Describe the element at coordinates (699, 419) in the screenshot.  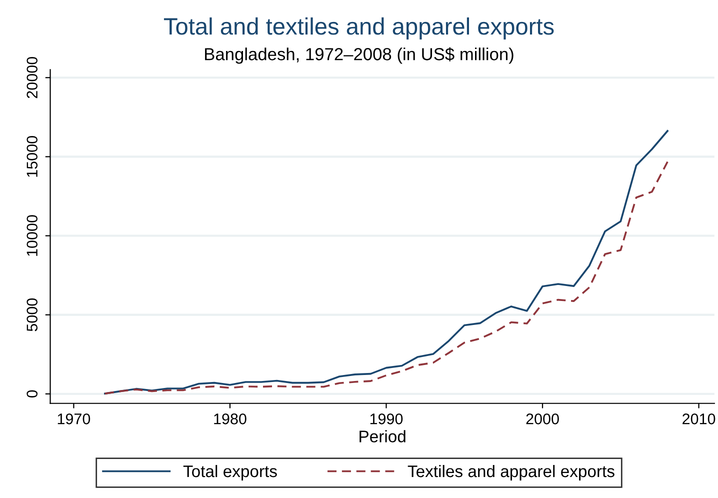
I see `x-tick-label: 2010` at that location.